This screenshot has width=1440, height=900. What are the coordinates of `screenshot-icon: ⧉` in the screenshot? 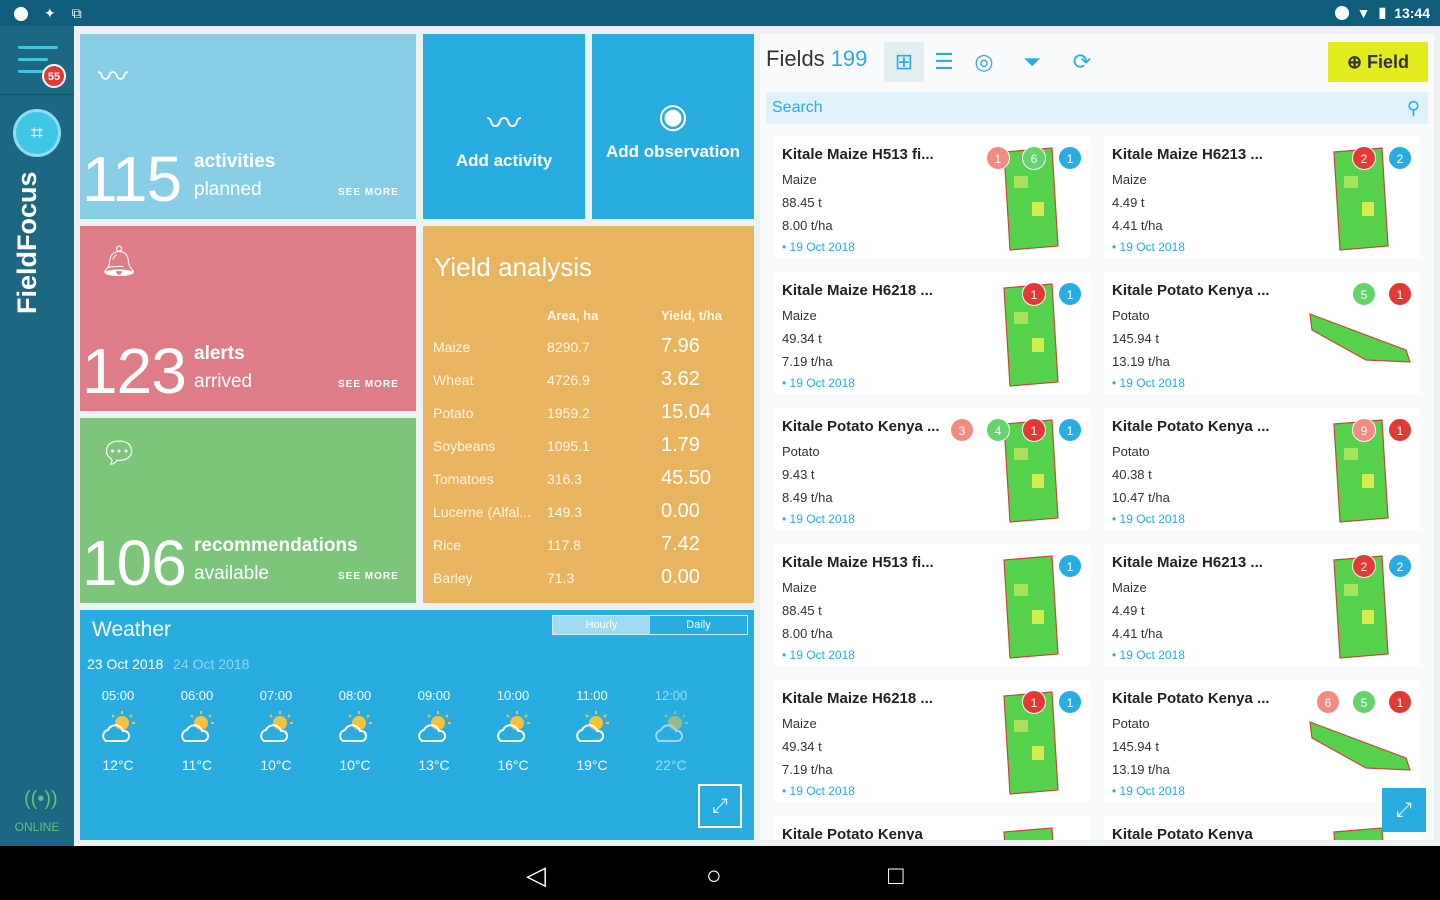 It's located at (76, 13).